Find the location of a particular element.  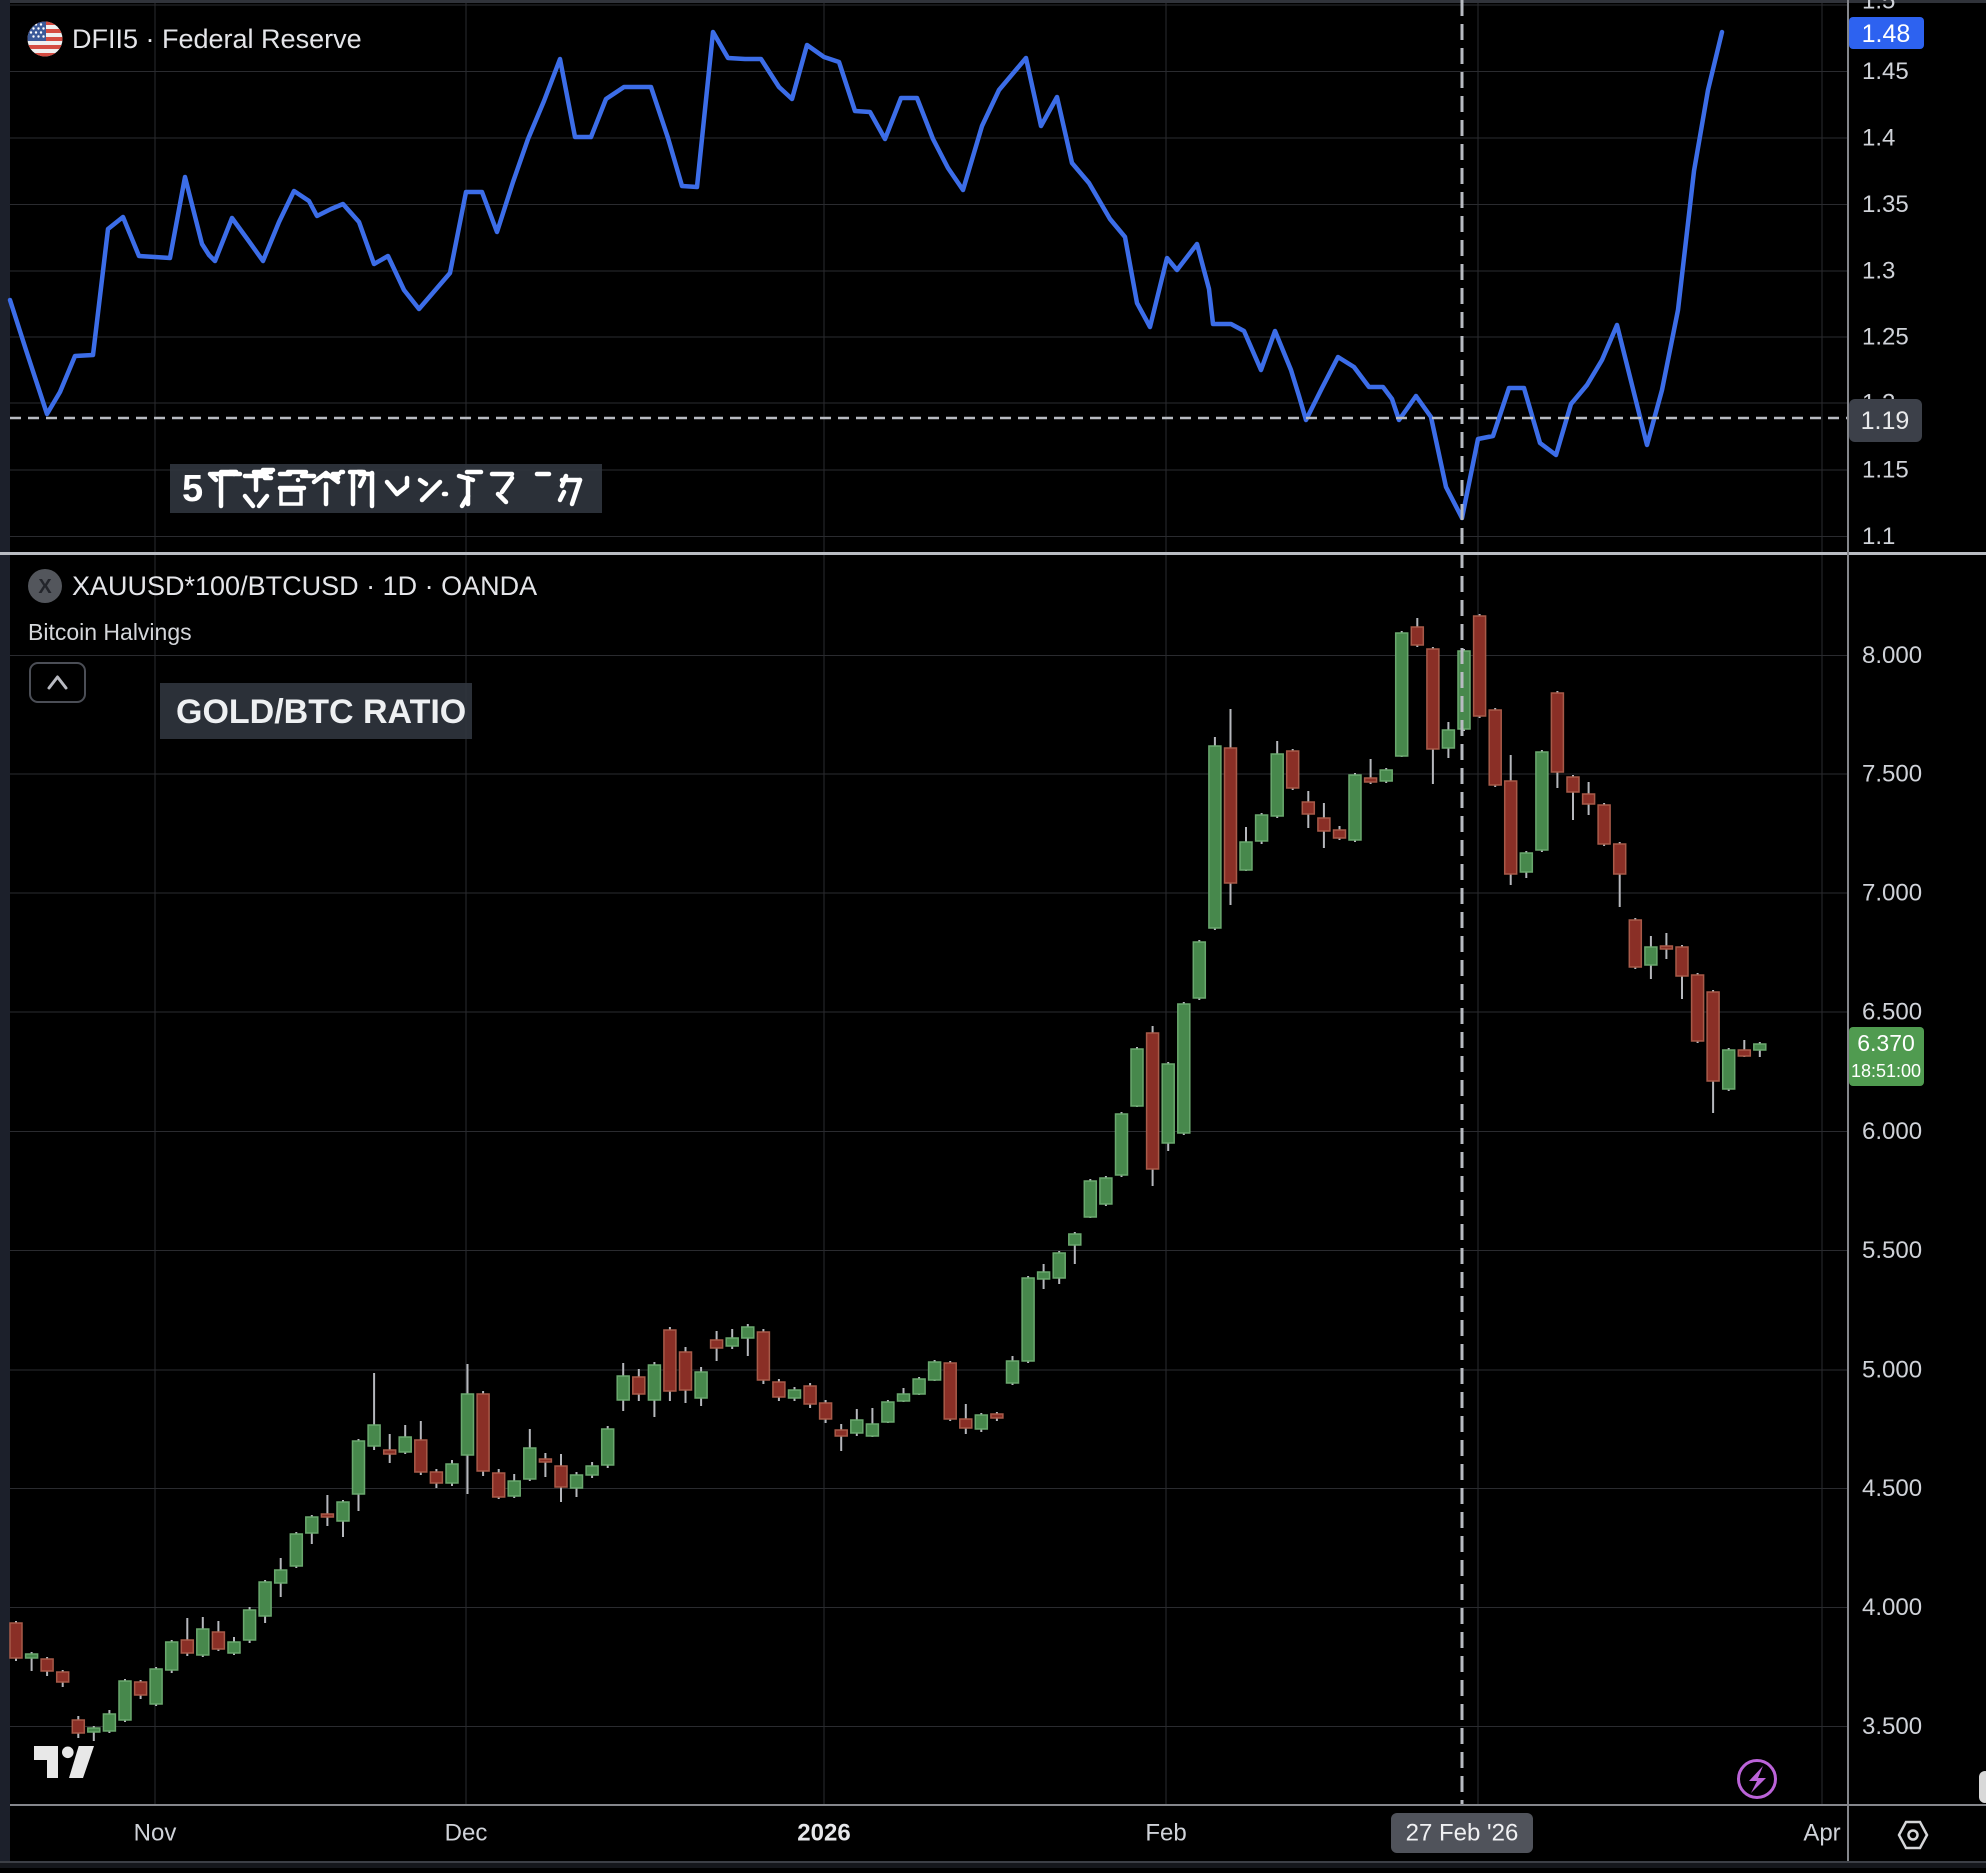

svg-text: 6.500 is located at coordinates (1892, 1012).